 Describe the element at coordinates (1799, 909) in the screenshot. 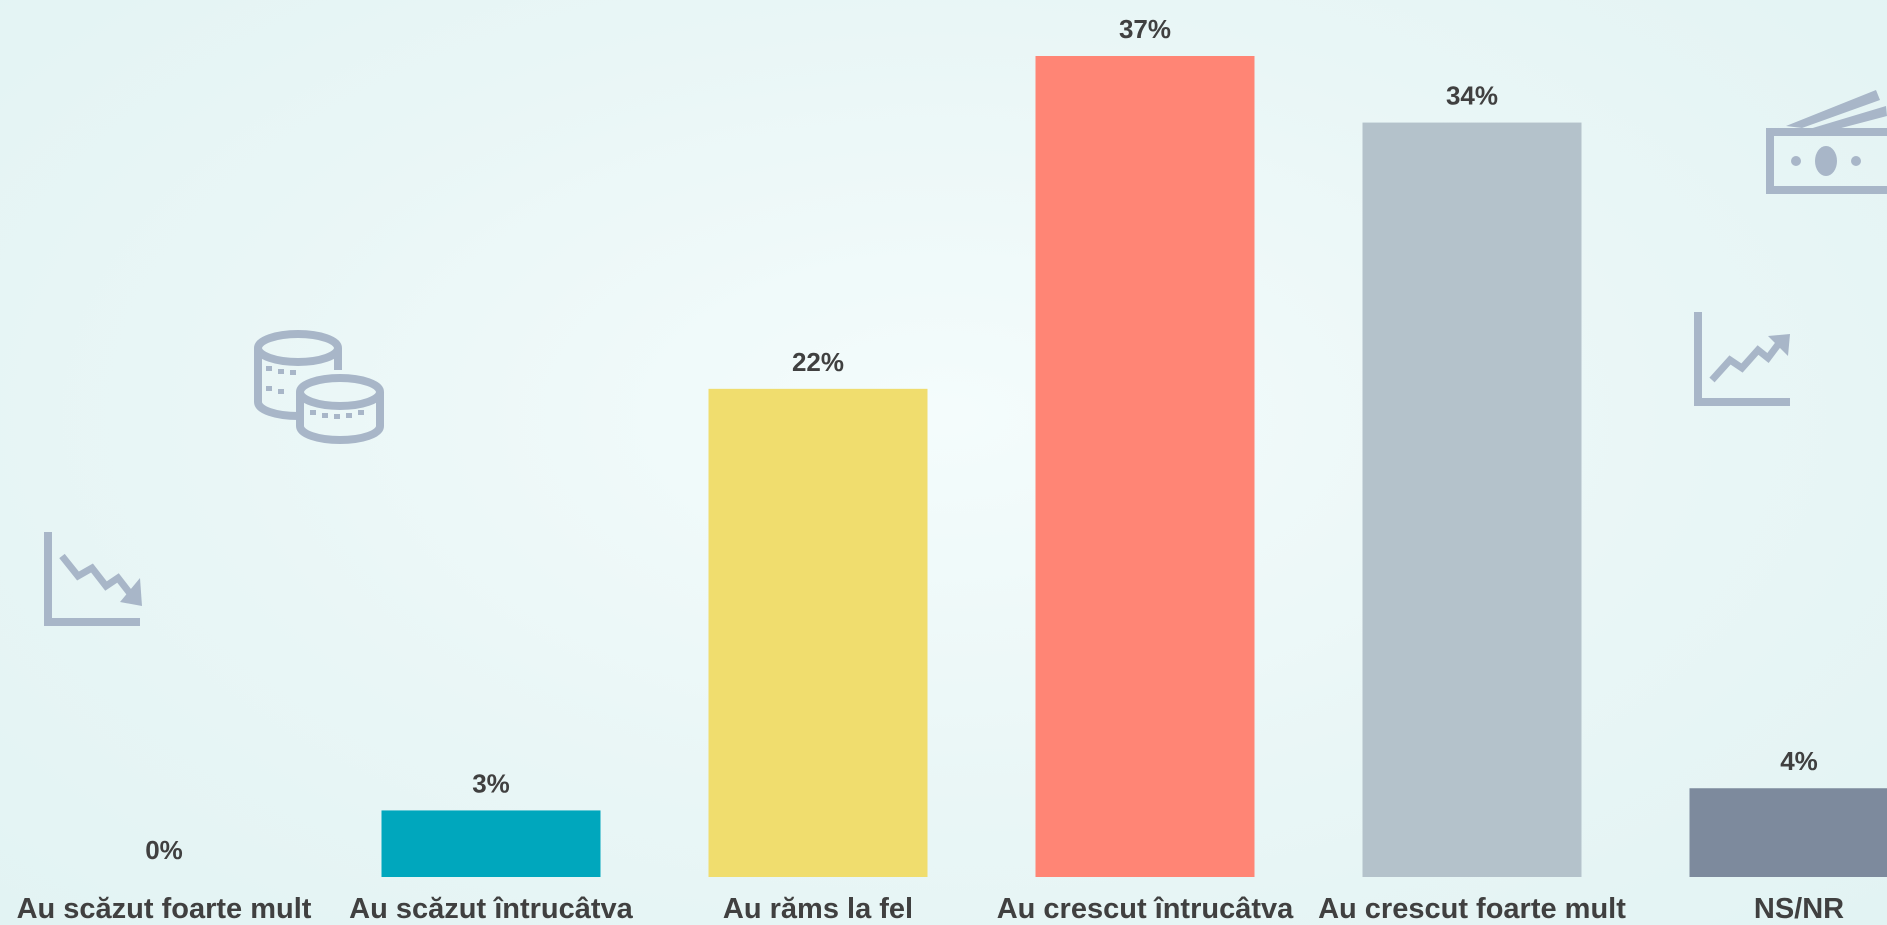

I see `category-label: NS/NR` at that location.